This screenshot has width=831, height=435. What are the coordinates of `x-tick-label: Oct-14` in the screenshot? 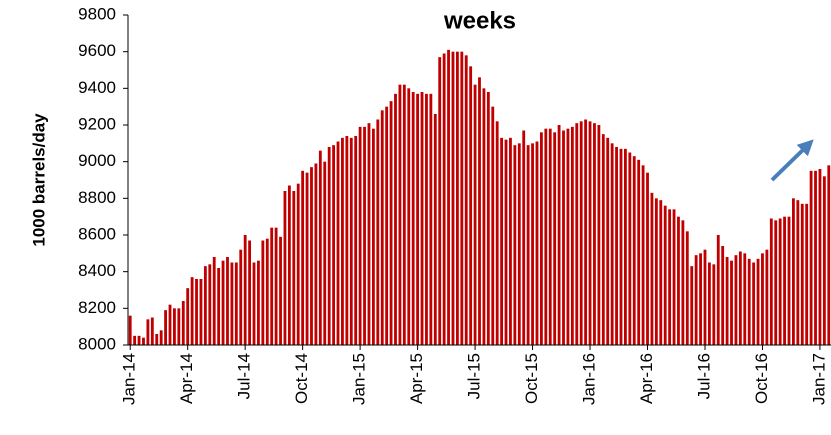 It's located at (301, 378).